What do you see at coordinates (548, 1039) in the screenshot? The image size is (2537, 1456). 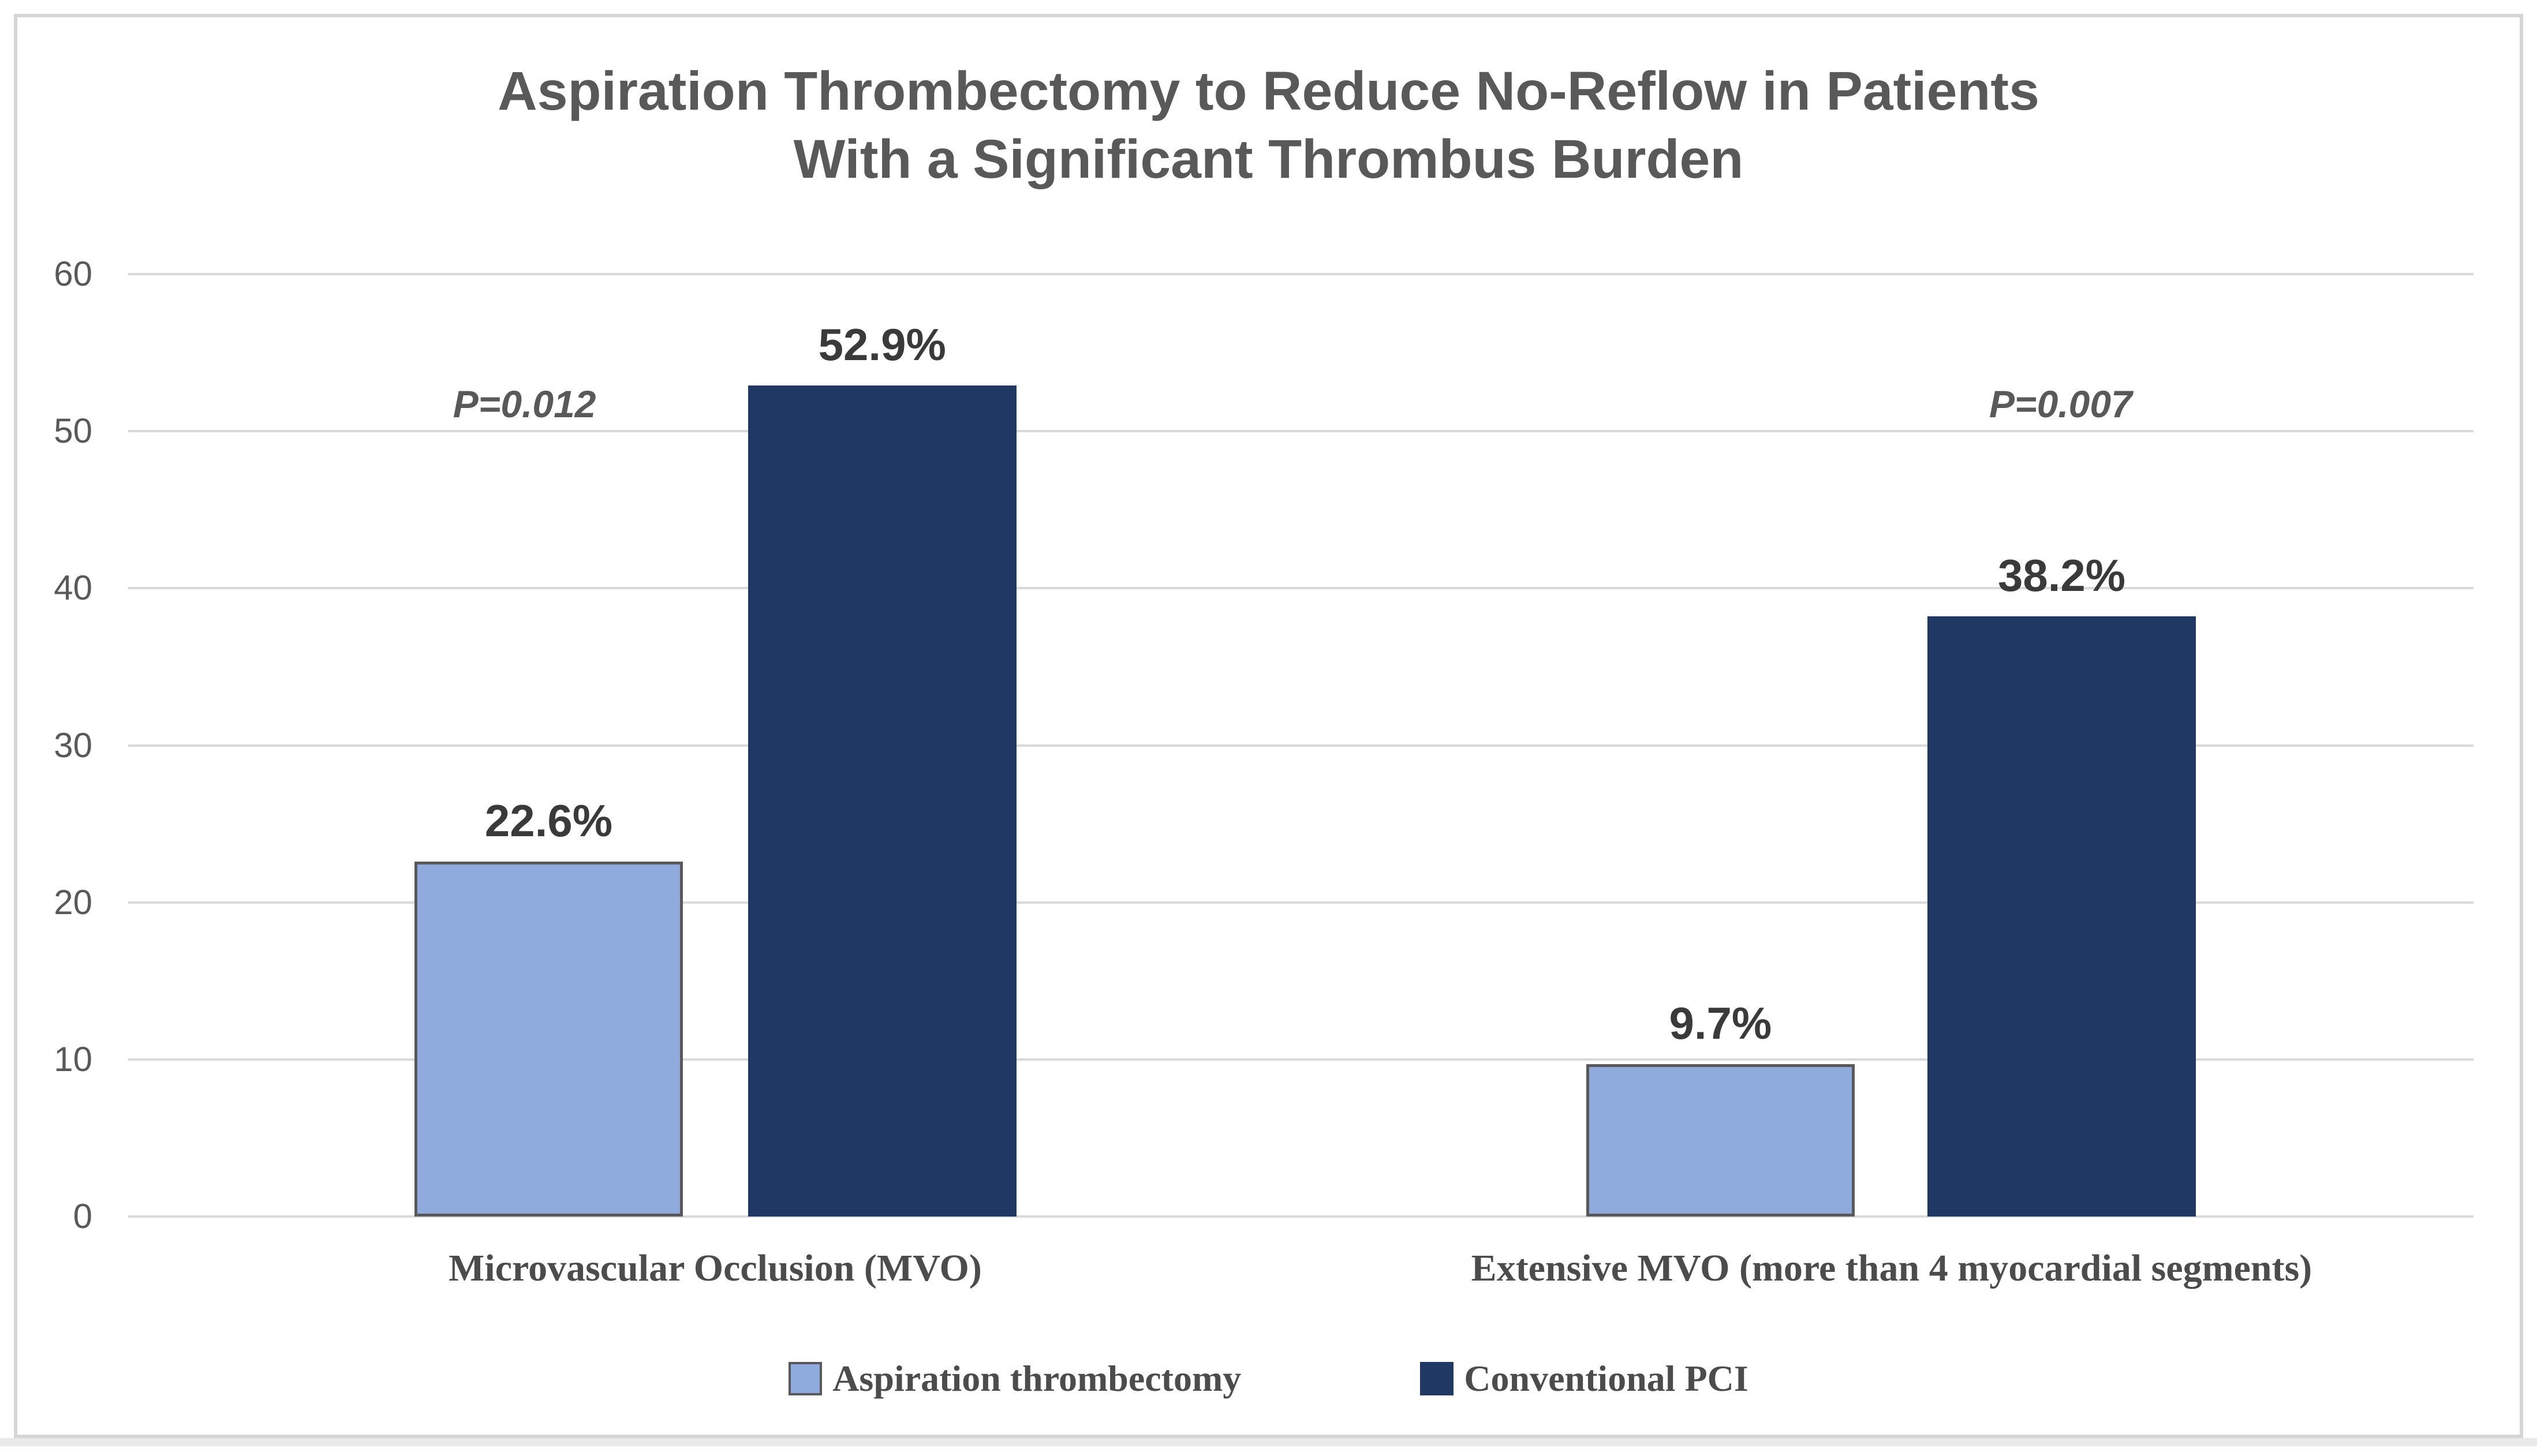 I see `bar-mvo-aspiration-thrombectomy` at bounding box center [548, 1039].